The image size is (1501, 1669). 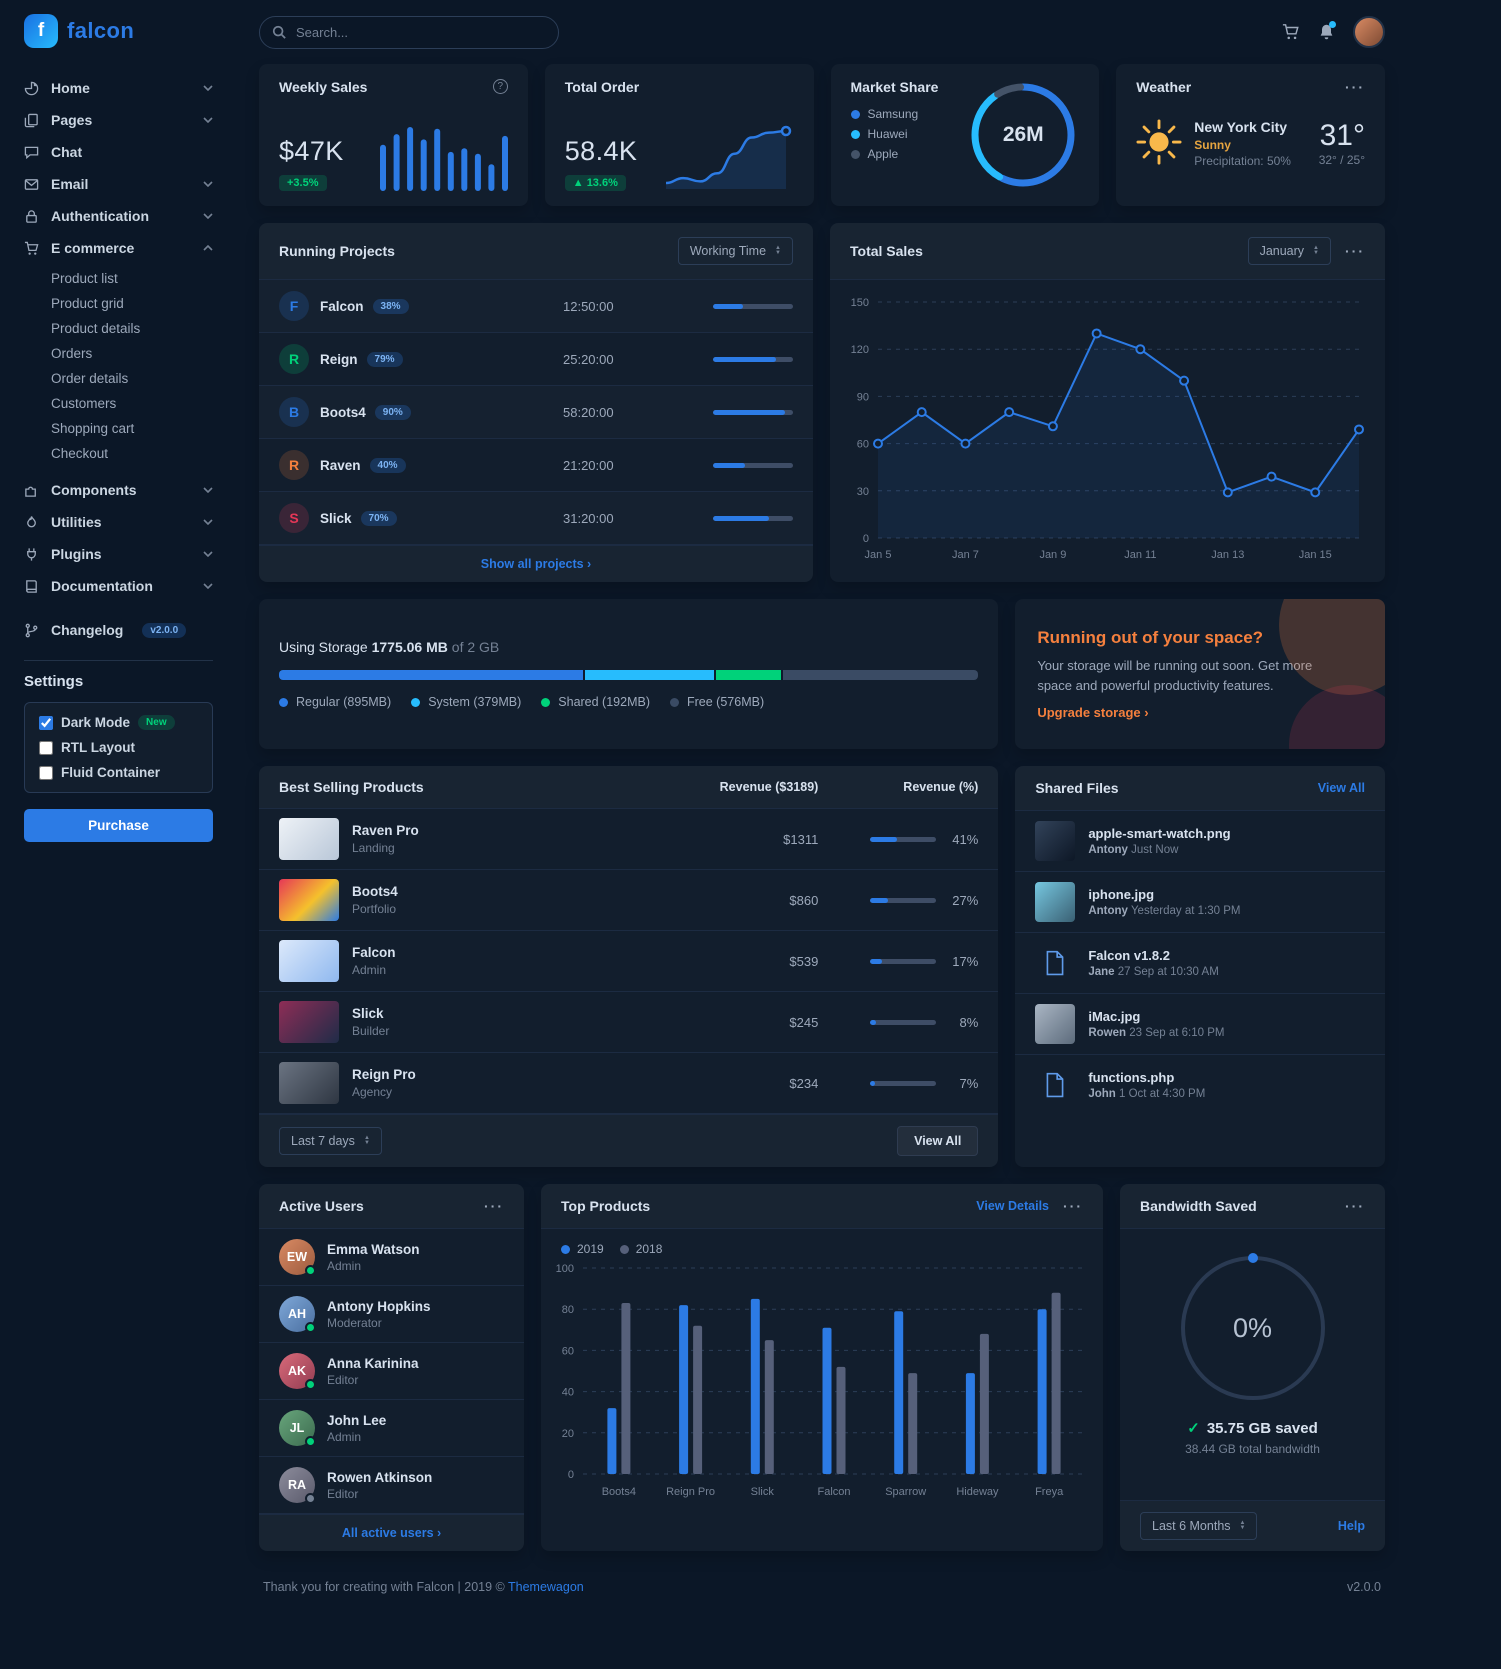 What do you see at coordinates (536, 306) in the screenshot?
I see `project-row: F Falcon 38% 12:50:00` at bounding box center [536, 306].